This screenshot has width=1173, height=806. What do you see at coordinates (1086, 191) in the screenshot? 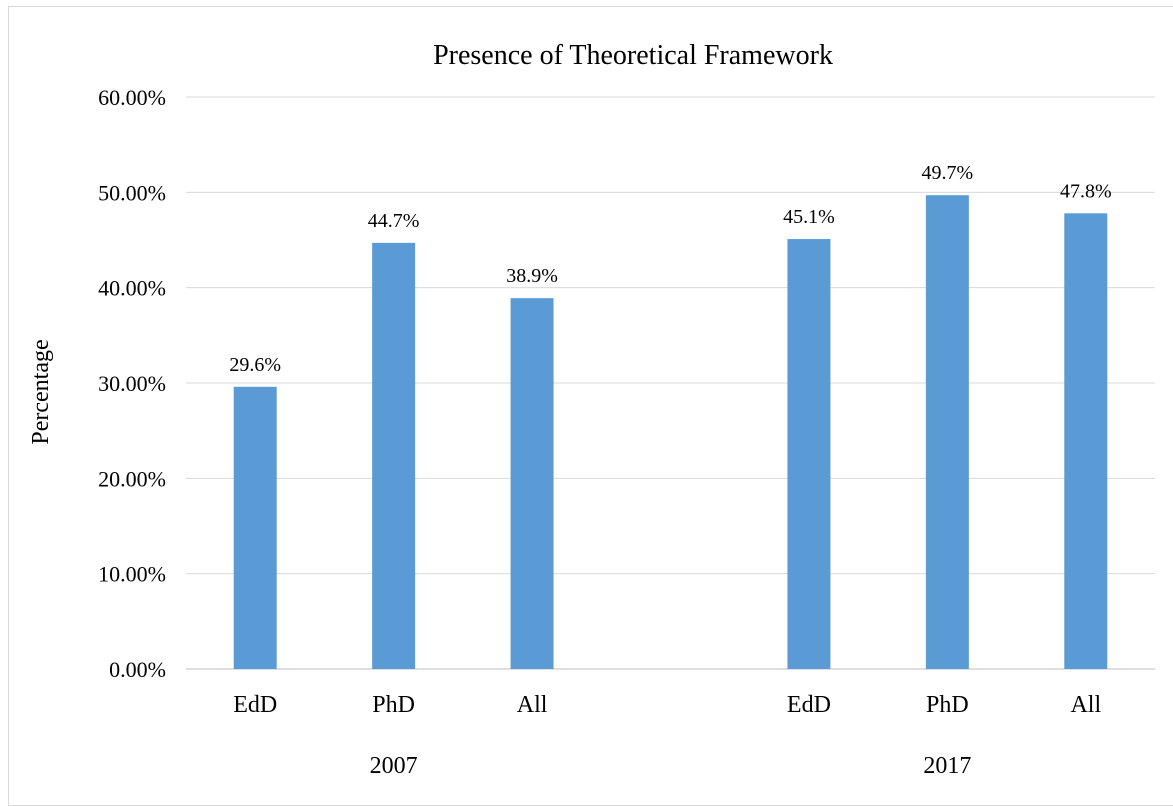
I see `data-label: 47.8%` at bounding box center [1086, 191].